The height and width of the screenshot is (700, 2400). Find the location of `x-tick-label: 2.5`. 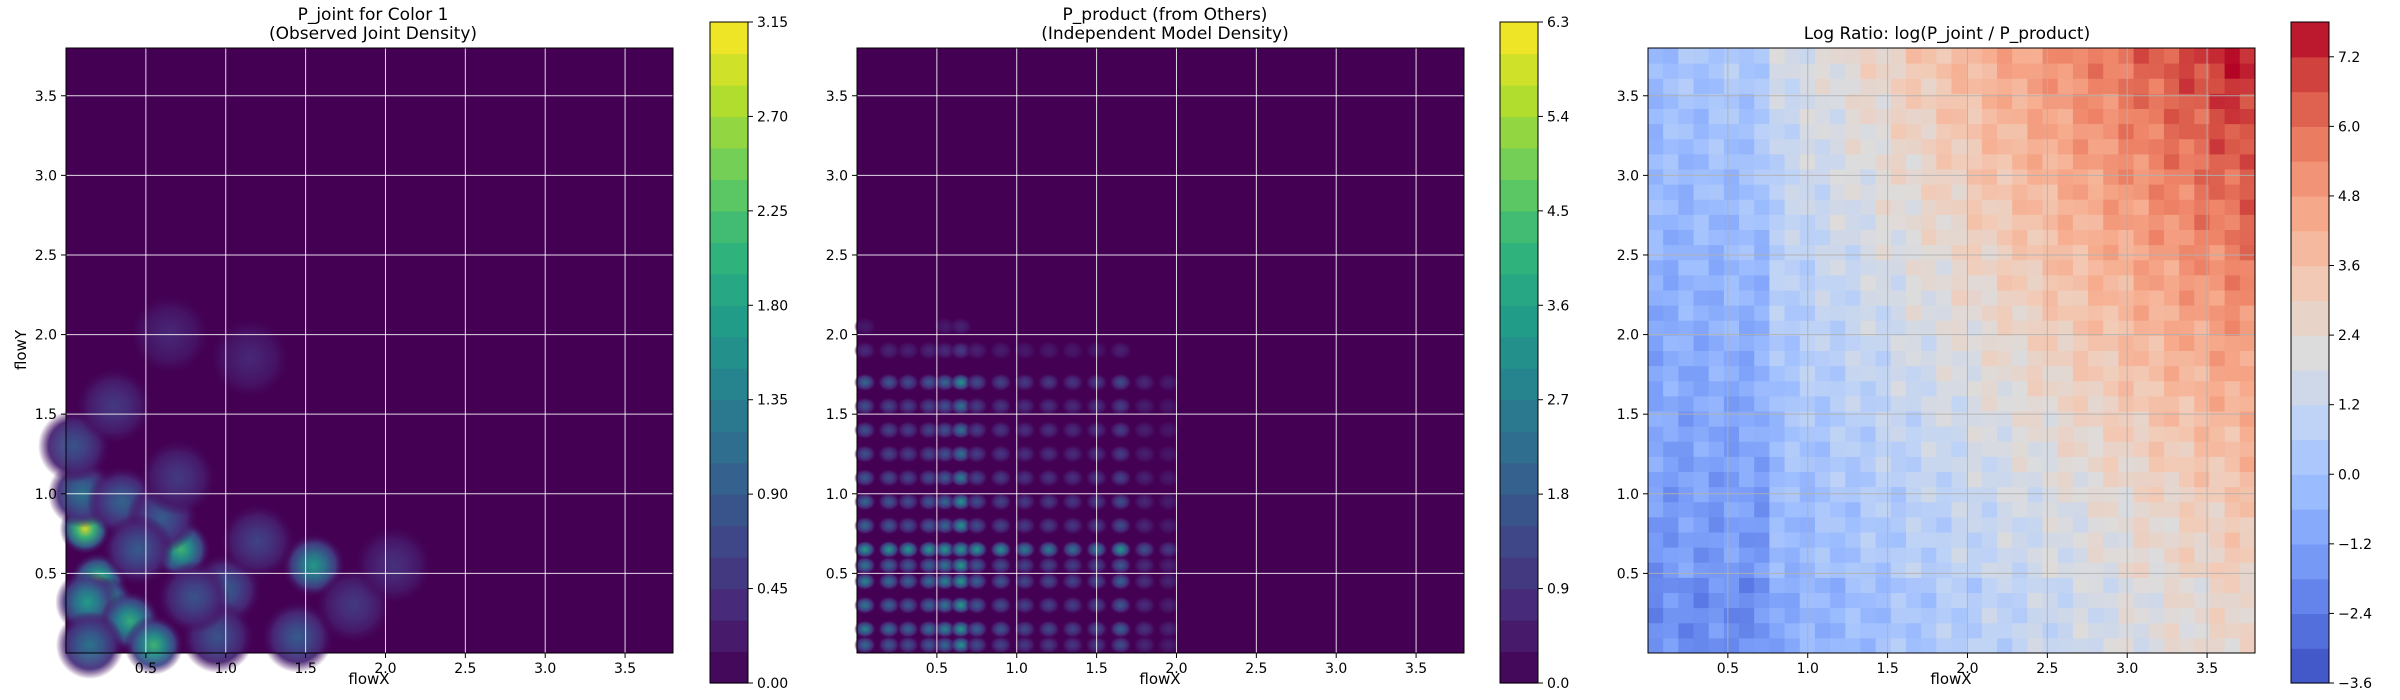

x-tick-label: 2.5 is located at coordinates (465, 669).